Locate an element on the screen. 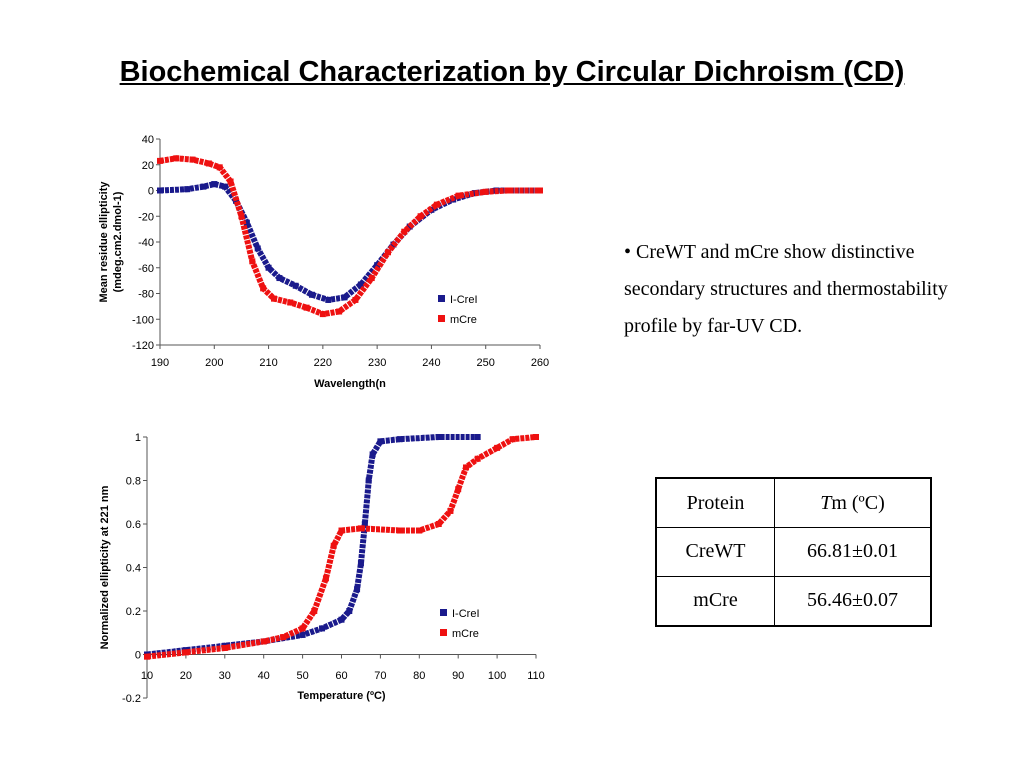 Image resolution: width=1024 pixels, height=768 pixels. y-tick-label: -20 is located at coordinates (146, 217).